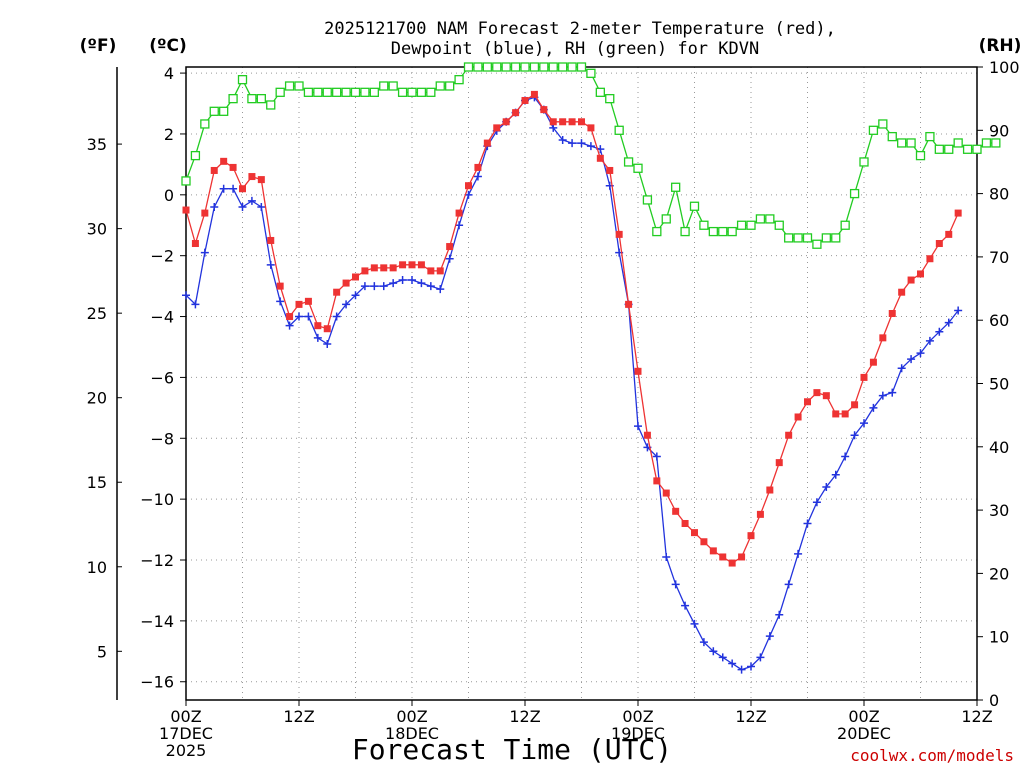 This screenshot has width=1024, height=768. I want to click on rh-tick-label: 80, so click(999, 194).